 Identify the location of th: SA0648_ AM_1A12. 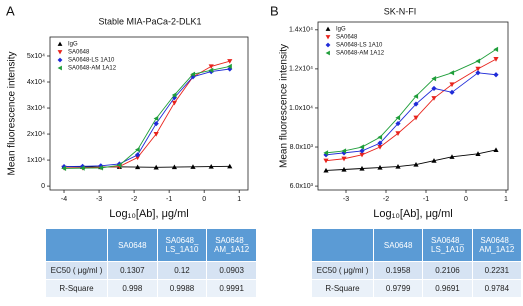
(231, 245).